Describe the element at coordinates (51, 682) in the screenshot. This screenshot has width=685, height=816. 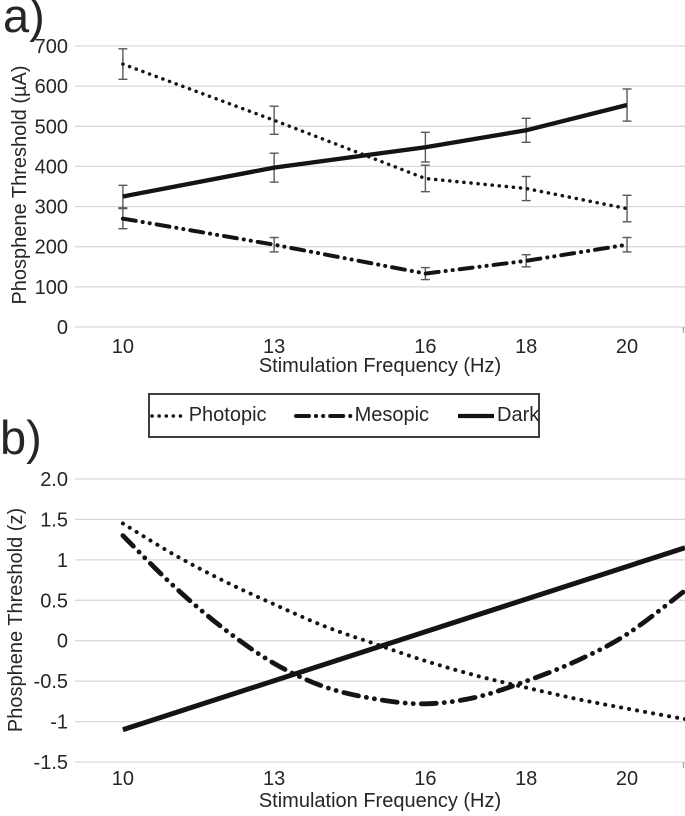
I see `y-tick-label: -0.5` at that location.